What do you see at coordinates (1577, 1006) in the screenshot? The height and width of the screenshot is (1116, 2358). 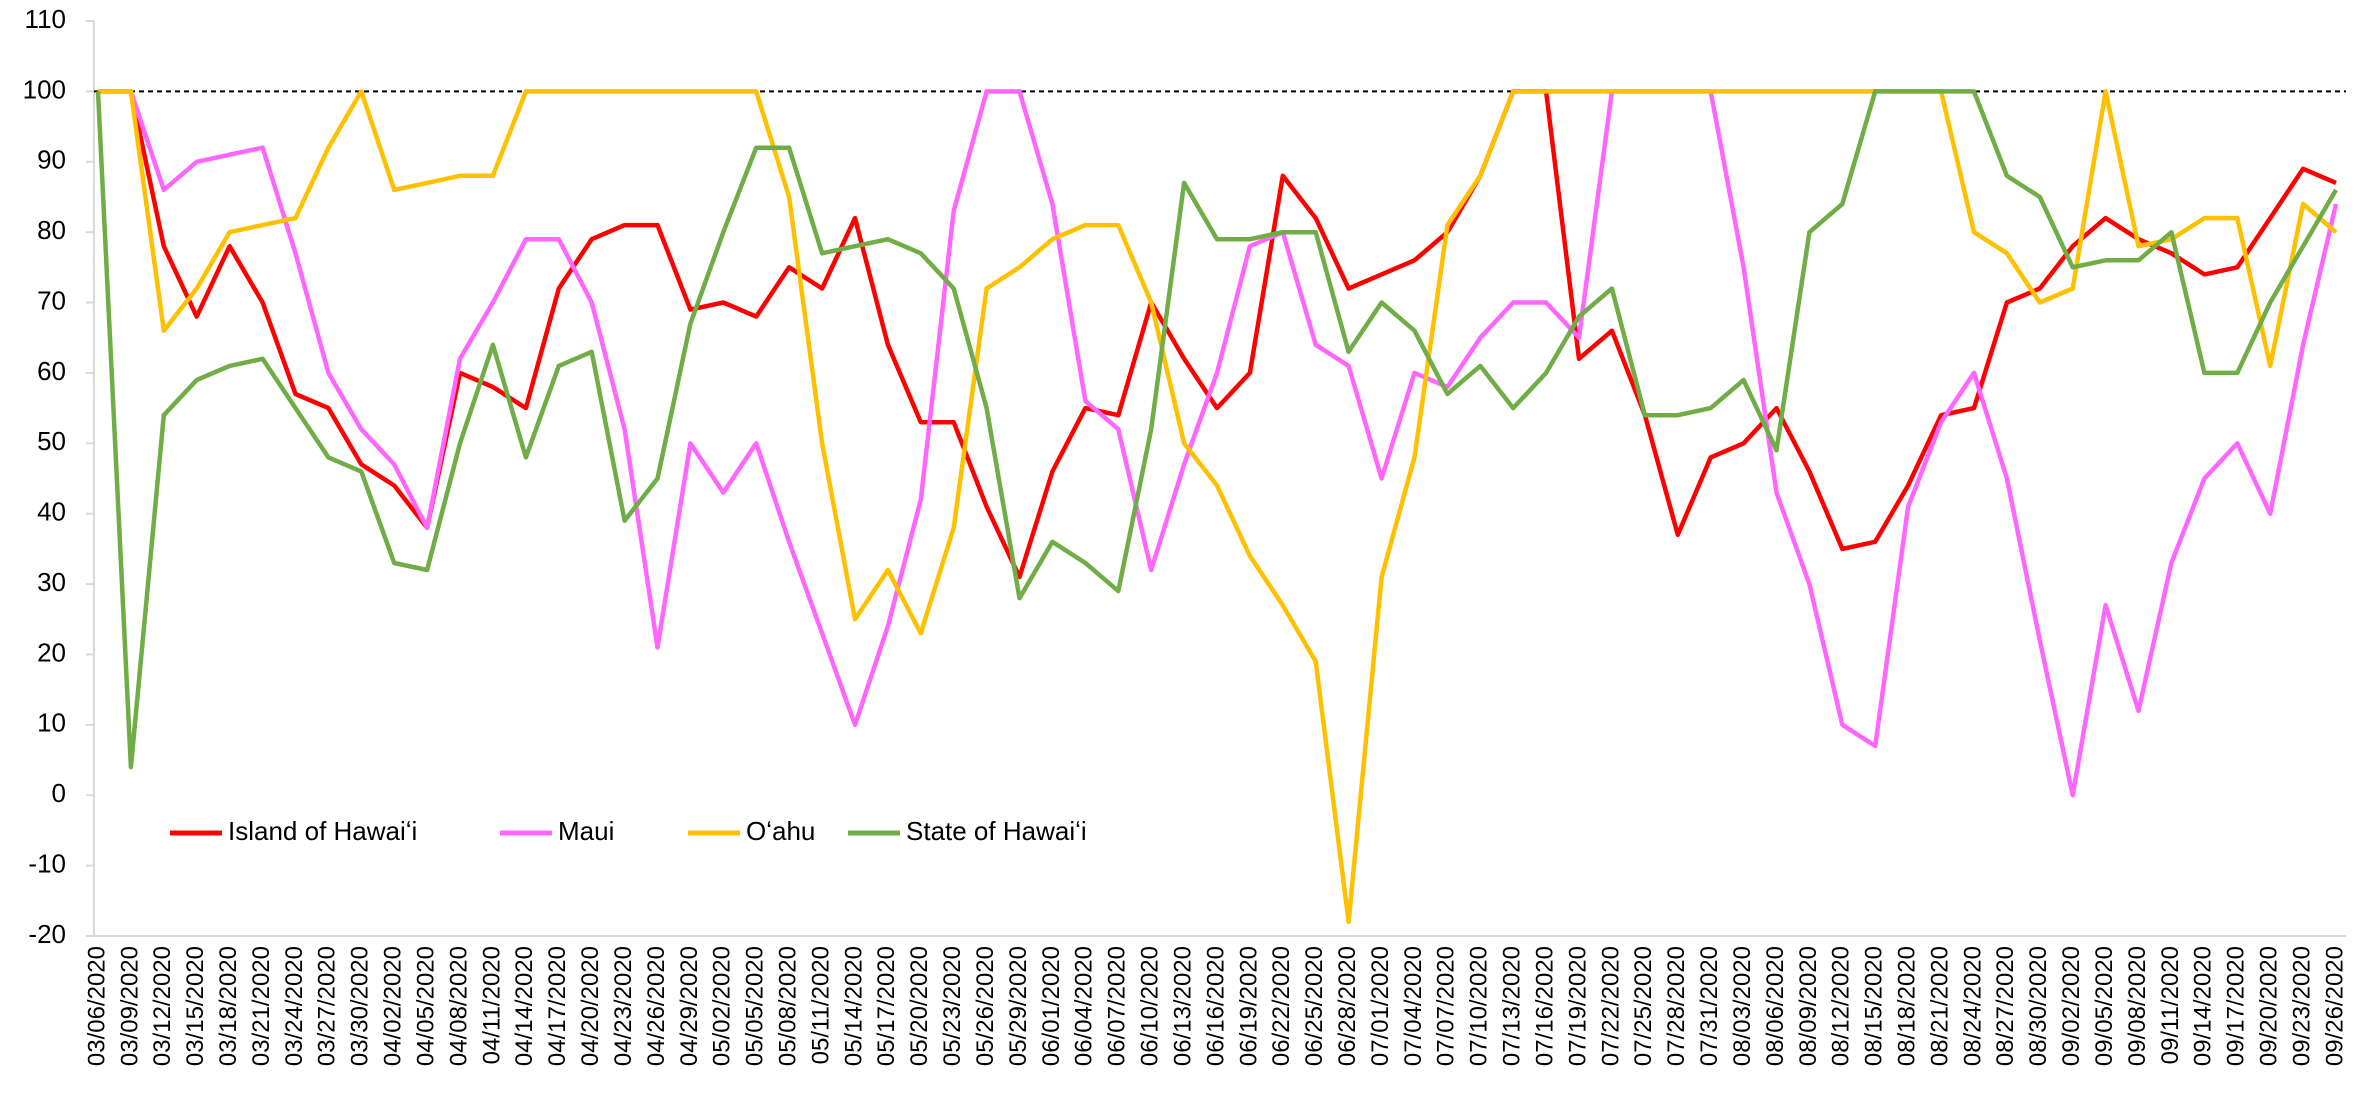 I see `x-tick-label: 07/19/2020` at bounding box center [1577, 1006].